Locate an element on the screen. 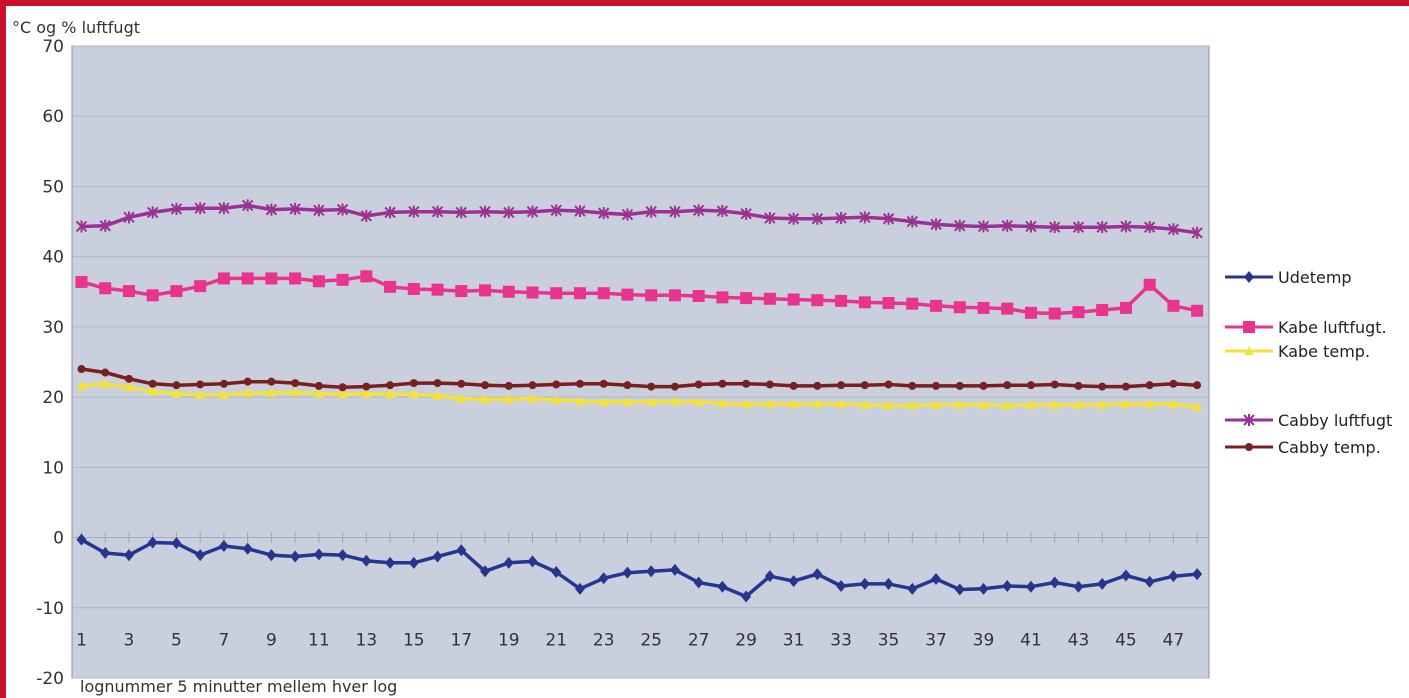  series-udetemp is located at coordinates (639, 568).